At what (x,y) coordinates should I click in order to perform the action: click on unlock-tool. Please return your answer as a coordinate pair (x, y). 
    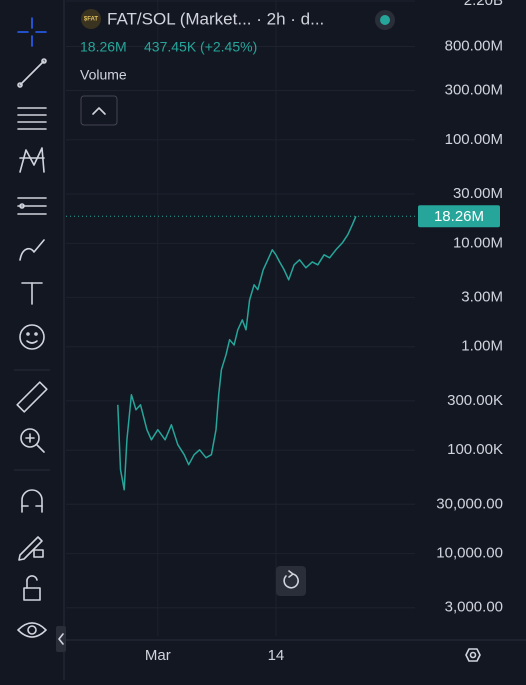
    Looking at the image, I should click on (32, 588).